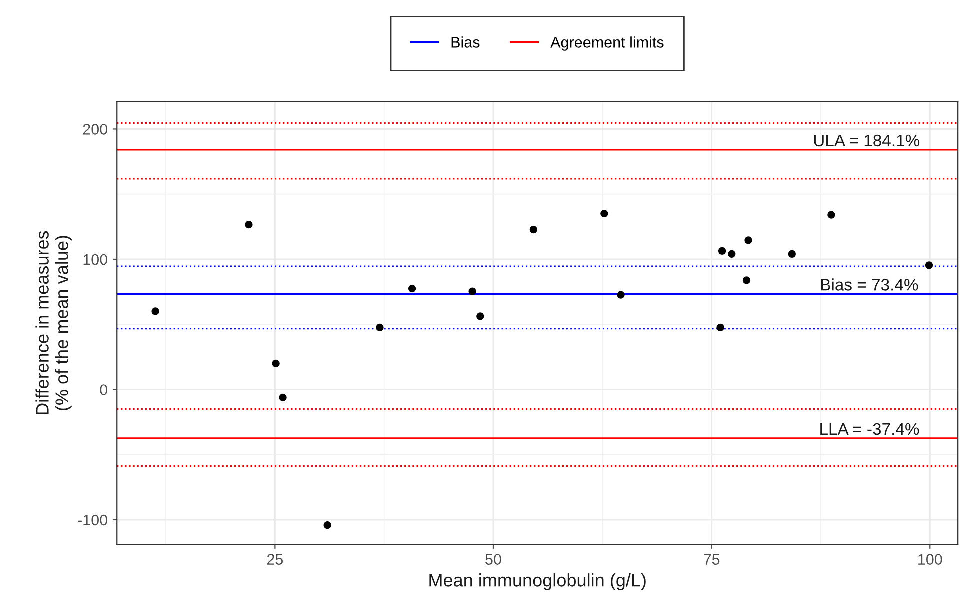 The width and height of the screenshot is (960, 610). I want to click on x-axis-title: Mean immunoglobulin (g/L), so click(538, 582).